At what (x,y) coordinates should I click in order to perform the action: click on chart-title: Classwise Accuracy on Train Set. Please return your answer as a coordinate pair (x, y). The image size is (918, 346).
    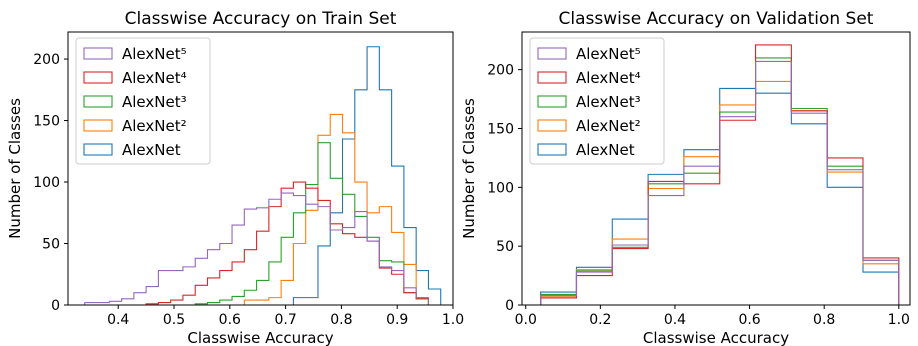
    Looking at the image, I should click on (261, 19).